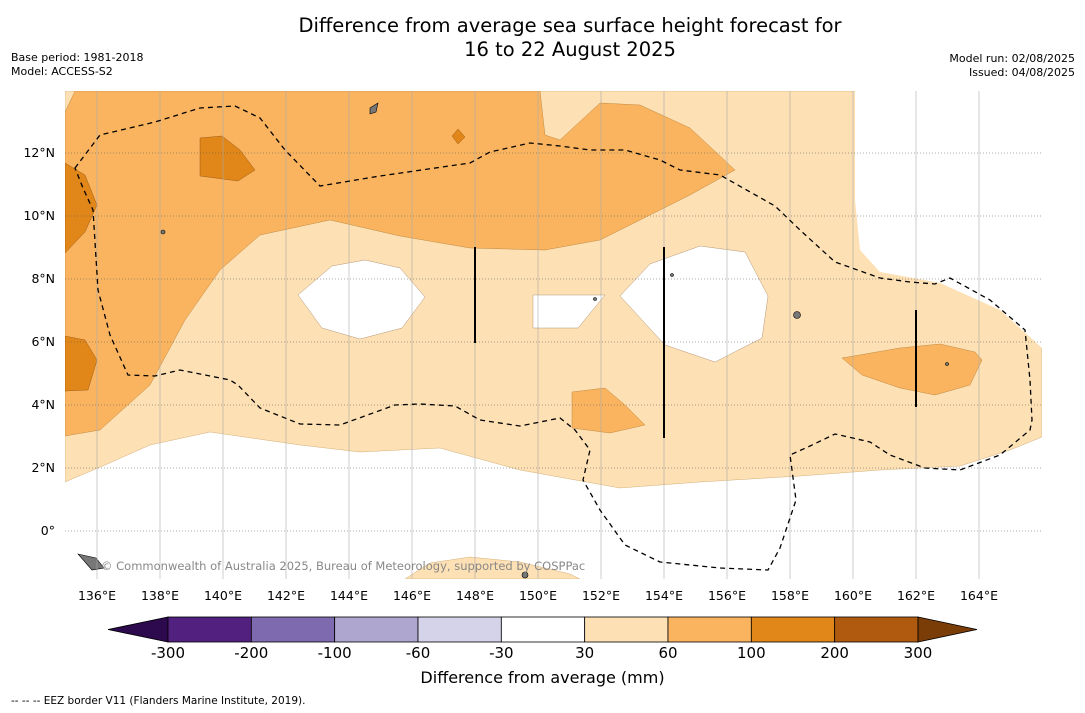 Image resolution: width=1085 pixels, height=713 pixels. Describe the element at coordinates (62, 71) in the screenshot. I see `model-name: Model: ACCESS-S2` at that location.